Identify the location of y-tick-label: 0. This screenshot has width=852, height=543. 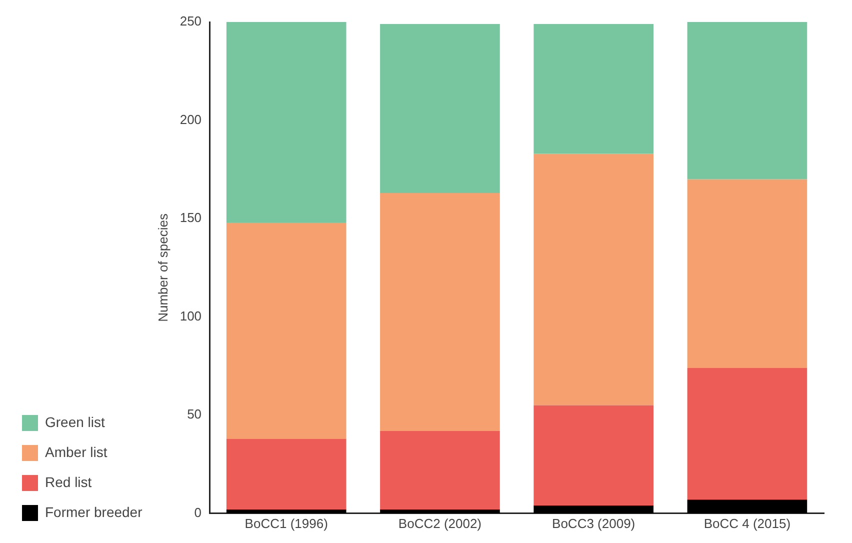
(198, 512).